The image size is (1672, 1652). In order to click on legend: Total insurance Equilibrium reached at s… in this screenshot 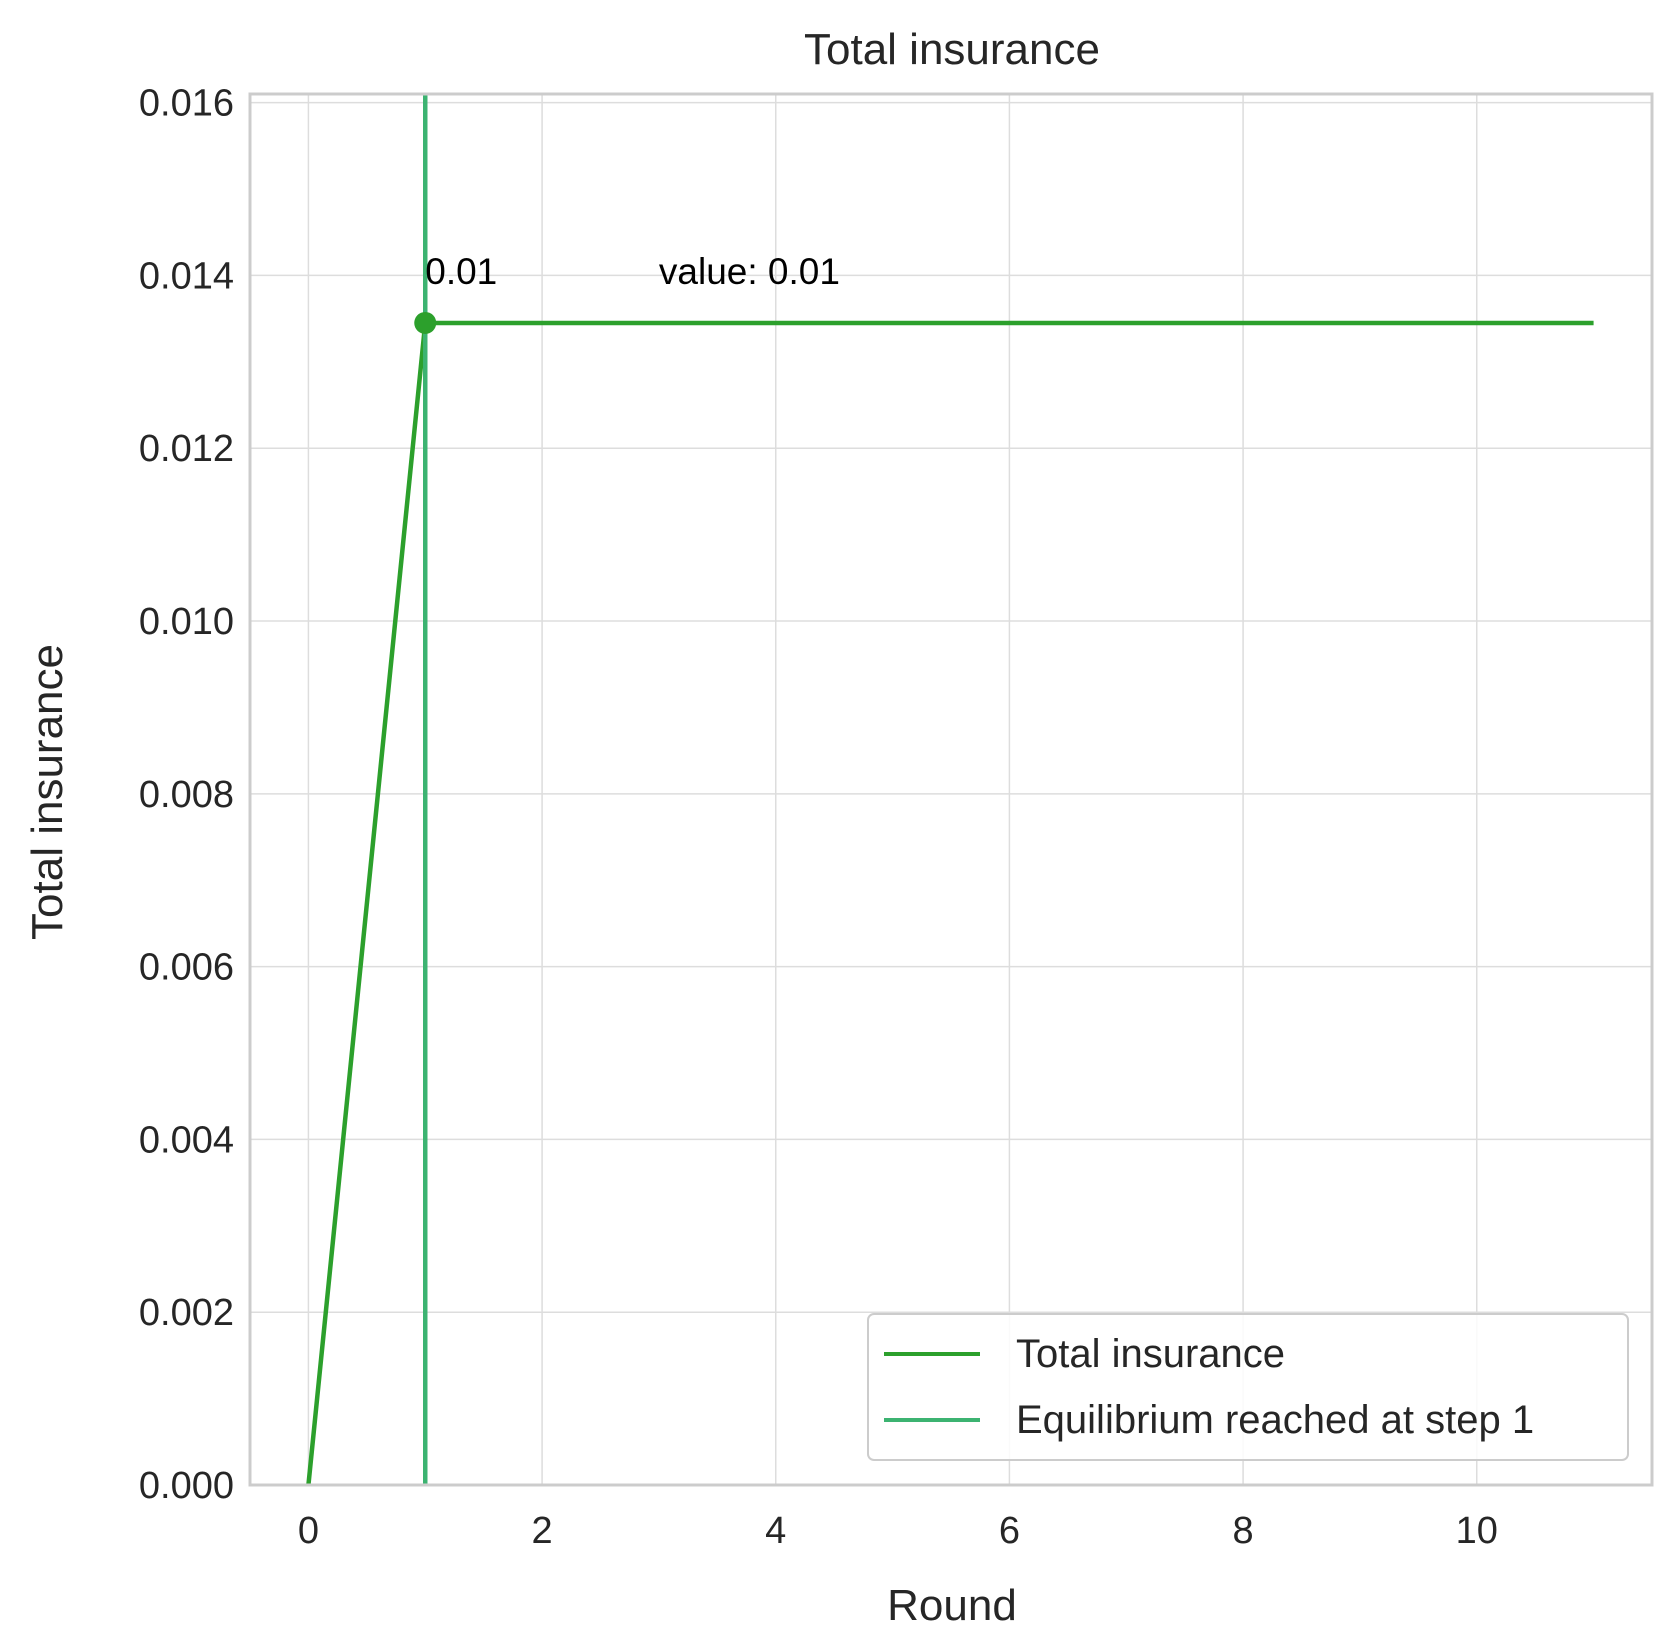, I will do `click(1248, 1387)`.